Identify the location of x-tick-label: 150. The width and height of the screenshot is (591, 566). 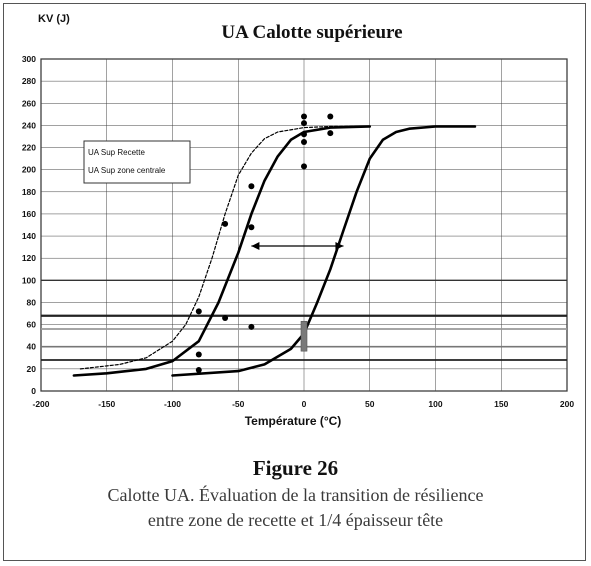
(501, 404).